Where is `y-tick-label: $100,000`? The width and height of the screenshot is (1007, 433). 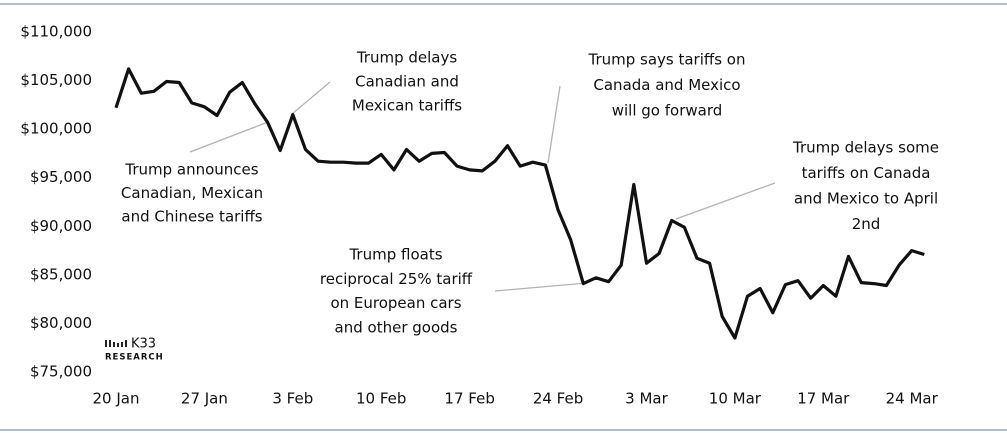
y-tick-label: $100,000 is located at coordinates (56, 129).